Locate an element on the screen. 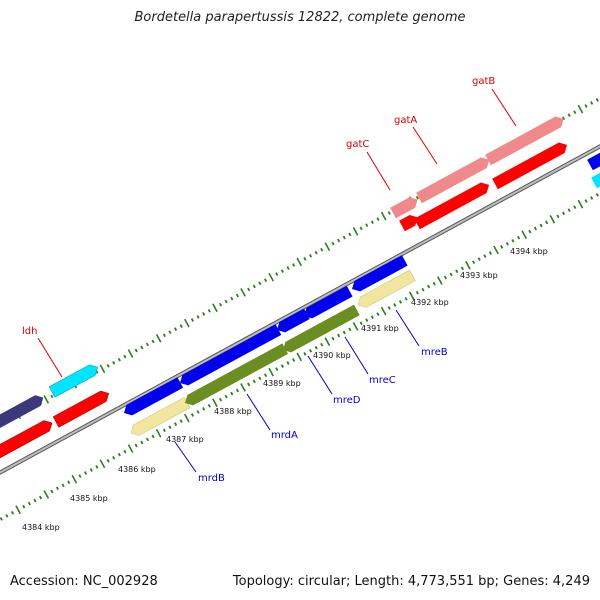 The width and height of the screenshot is (600, 600). cds-mrdA is located at coordinates (229, 356).